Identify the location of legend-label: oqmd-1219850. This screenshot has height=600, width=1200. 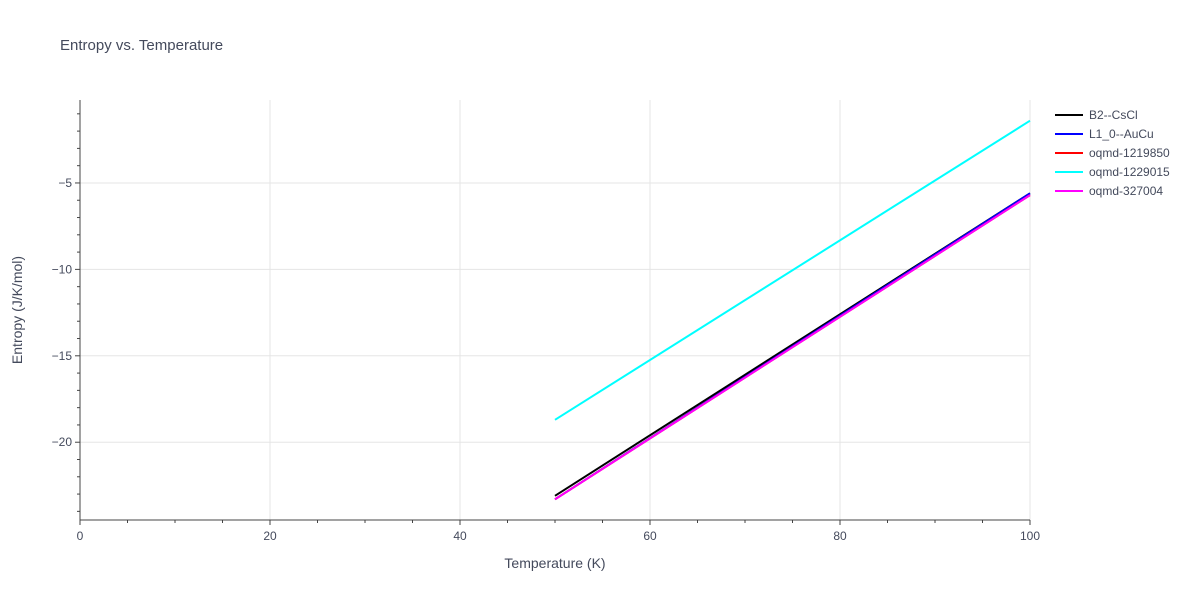
(1129, 153).